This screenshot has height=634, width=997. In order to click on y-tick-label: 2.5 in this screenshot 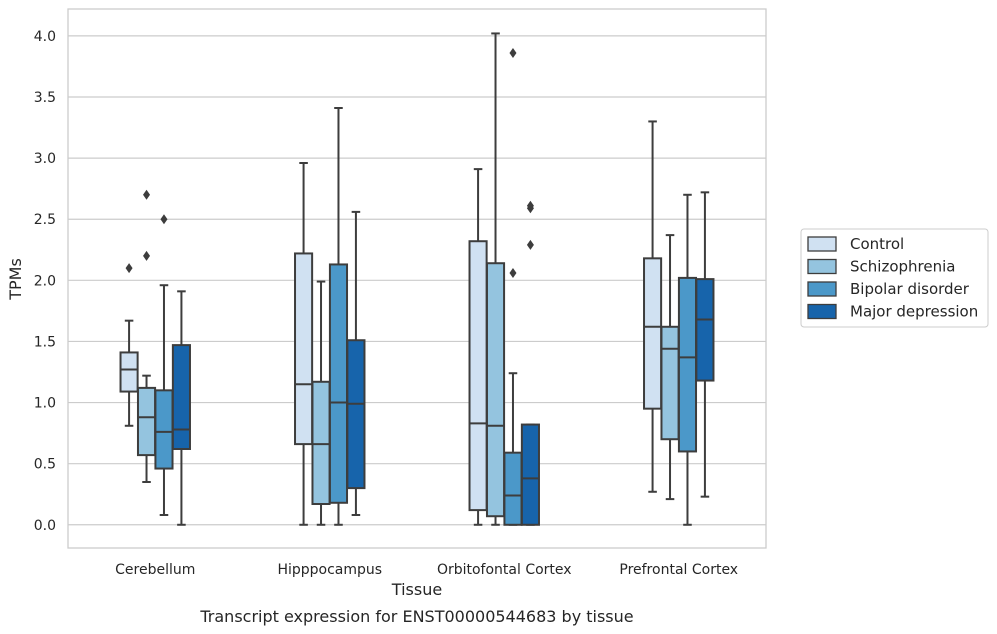, I will do `click(45, 220)`.